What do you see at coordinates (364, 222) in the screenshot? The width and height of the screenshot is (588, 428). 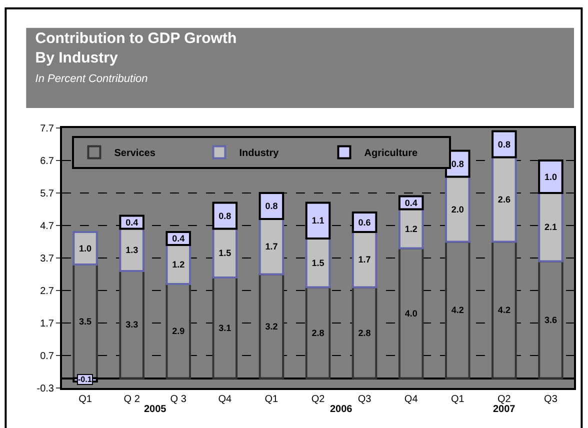 I see `data-label: 0.6` at bounding box center [364, 222].